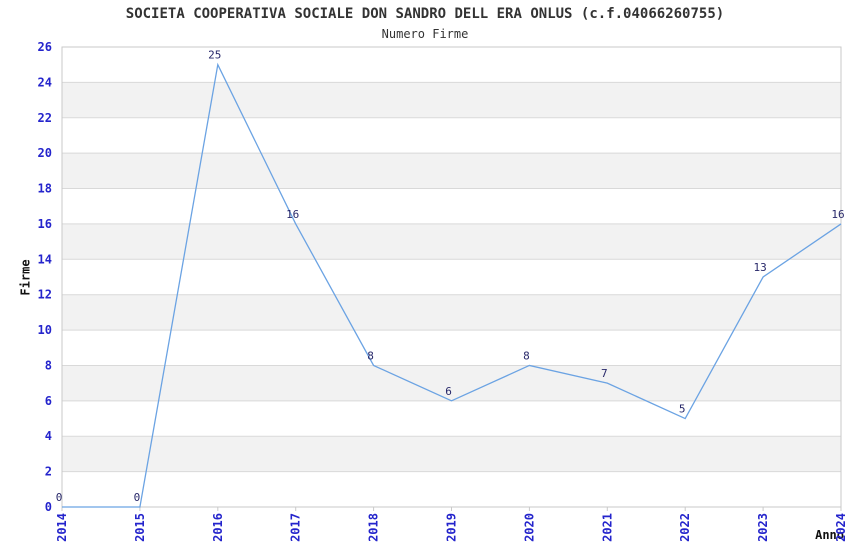 The height and width of the screenshot is (550, 850). Describe the element at coordinates (45, 259) in the screenshot. I see `y-tick-label: 14` at that location.